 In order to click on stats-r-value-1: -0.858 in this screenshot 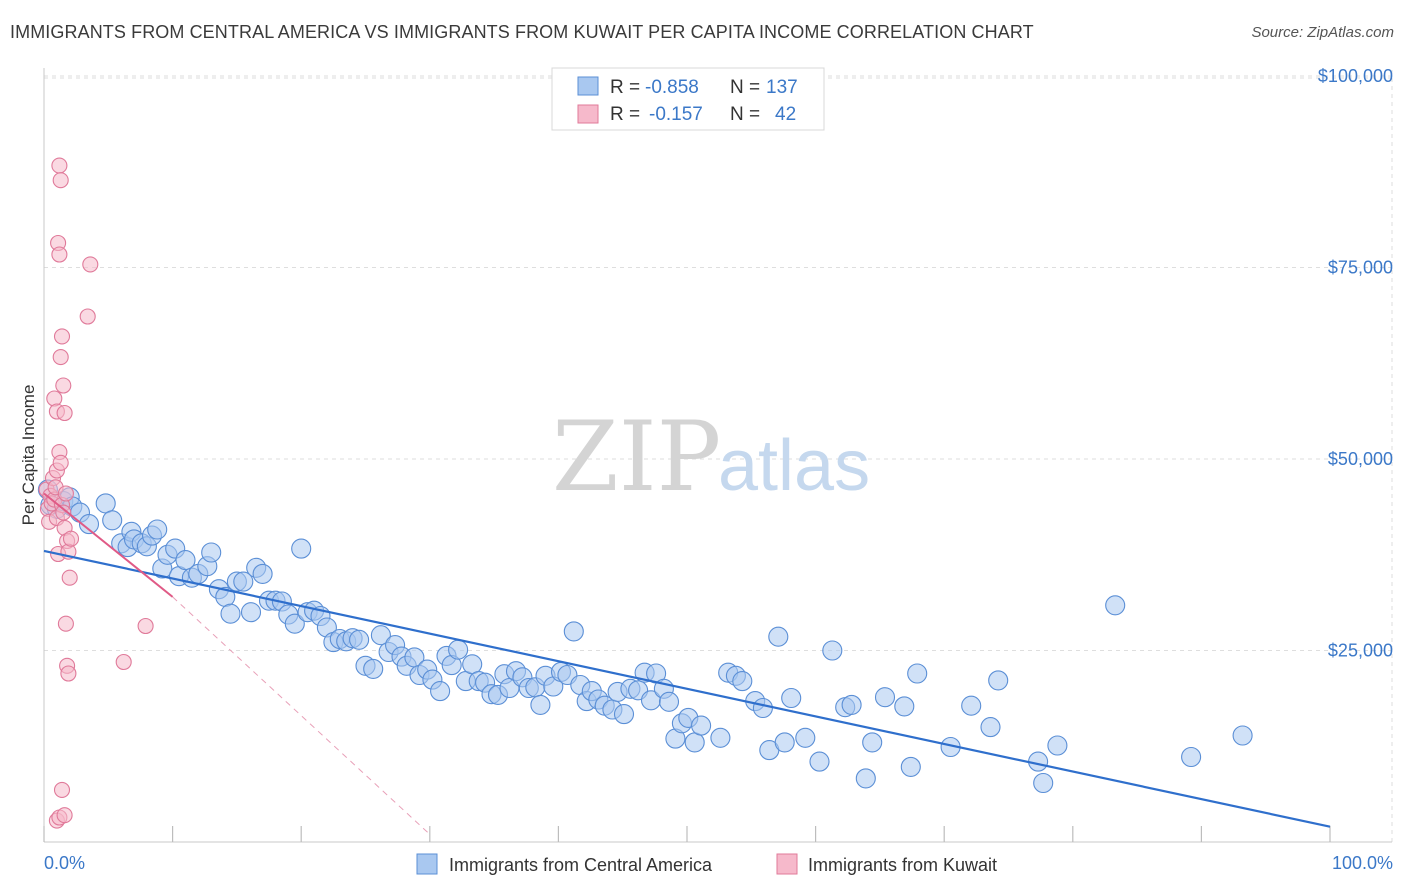, I will do `click(672, 87)`.